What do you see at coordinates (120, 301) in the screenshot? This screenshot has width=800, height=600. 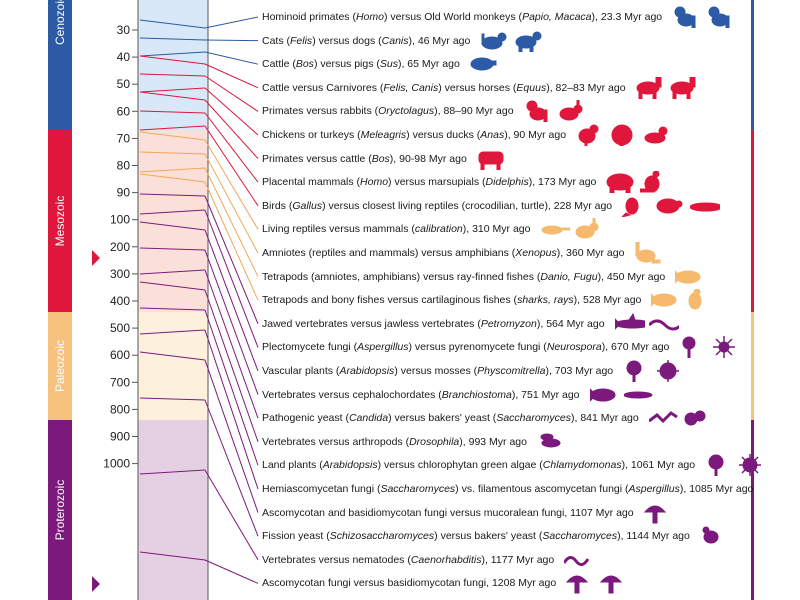 I see `axis-tick-label: 400` at bounding box center [120, 301].